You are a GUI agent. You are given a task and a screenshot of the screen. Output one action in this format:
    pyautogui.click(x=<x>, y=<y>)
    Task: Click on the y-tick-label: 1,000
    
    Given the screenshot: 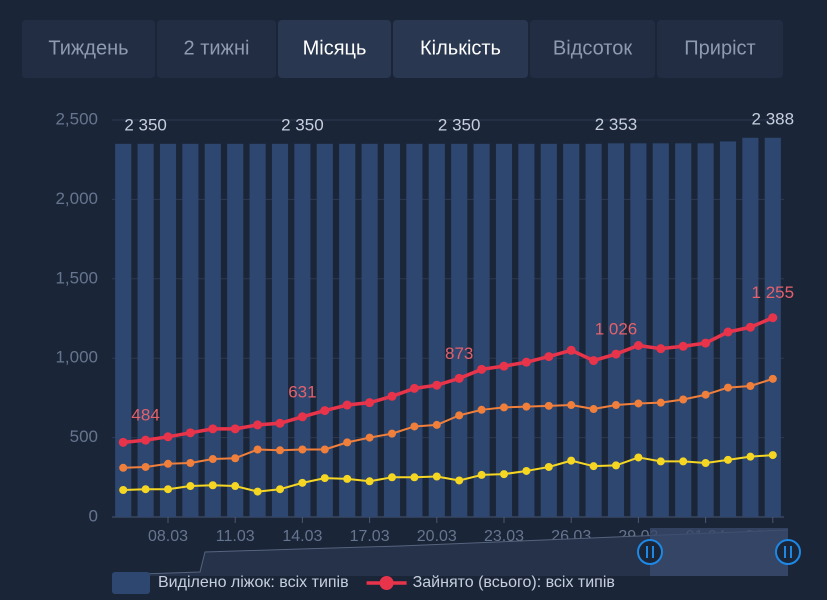 What is the action you would take?
    pyautogui.click(x=76, y=357)
    